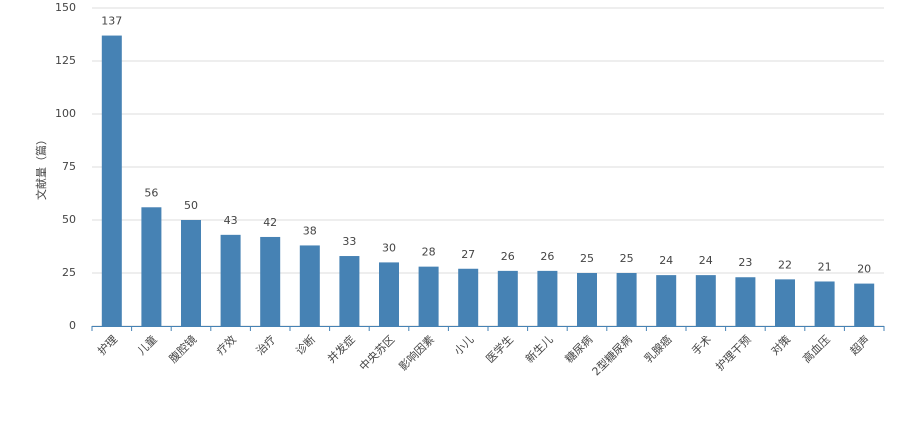 Image resolution: width=902 pixels, height=424 pixels. Describe the element at coordinates (745, 262) in the screenshot. I see `value-label: 23` at that location.